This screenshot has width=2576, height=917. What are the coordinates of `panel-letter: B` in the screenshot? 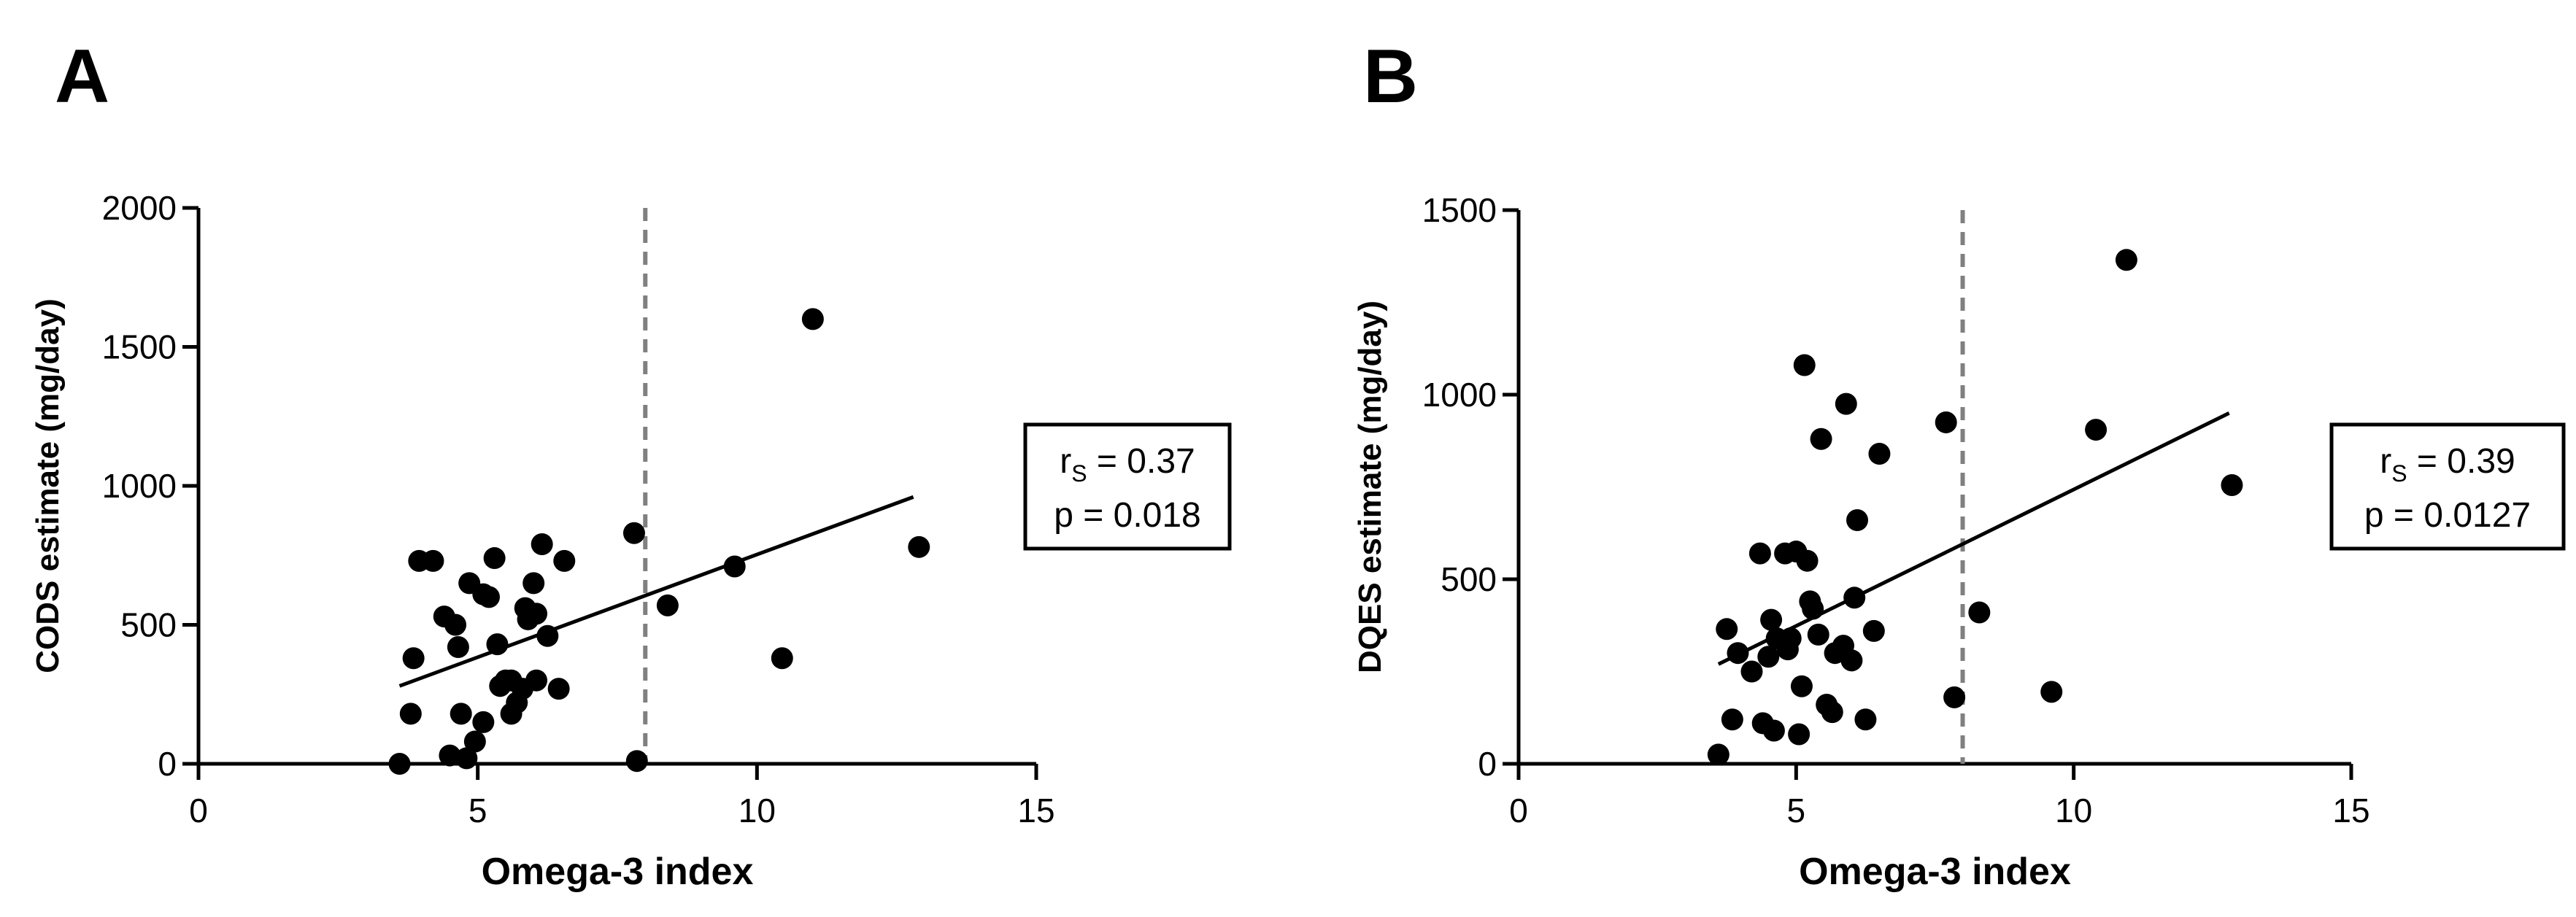 It's located at (1390, 77).